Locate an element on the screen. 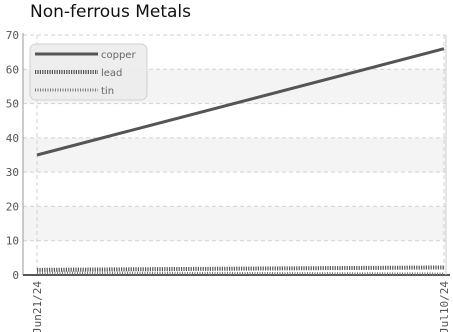  series-line-lead is located at coordinates (240, 268).